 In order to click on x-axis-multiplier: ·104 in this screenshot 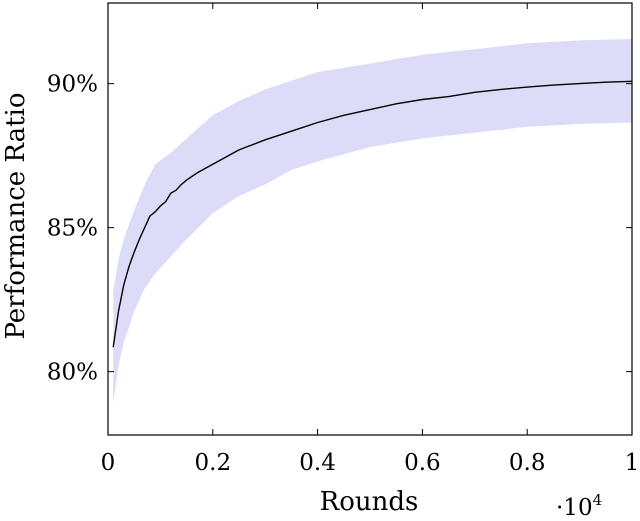, I will do `click(579, 506)`.